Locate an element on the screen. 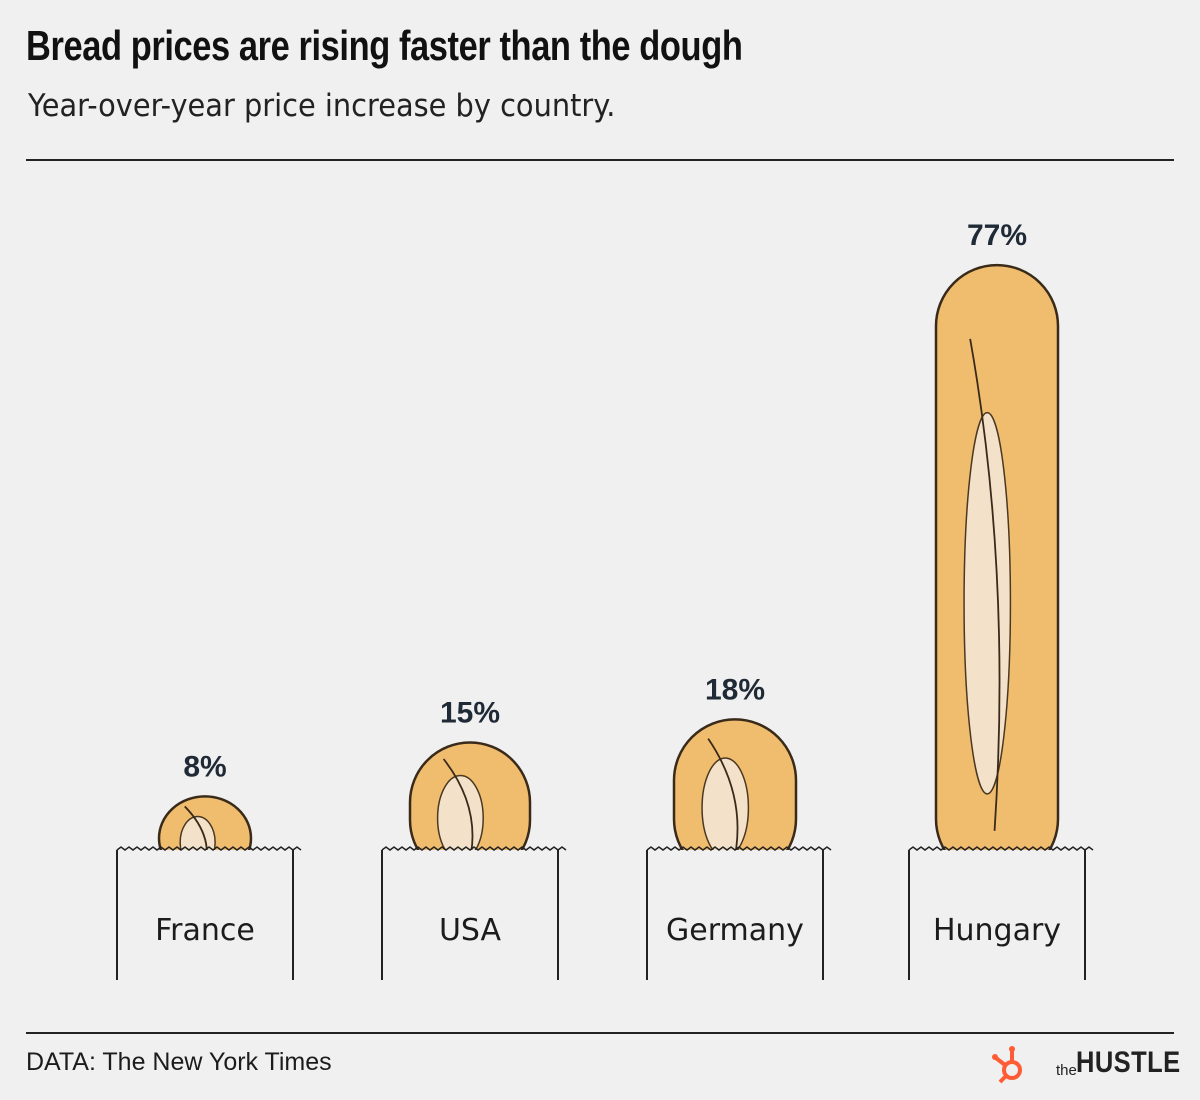 The width and height of the screenshot is (1200, 1100). bread-bar: 18% Germany is located at coordinates (739, 826).